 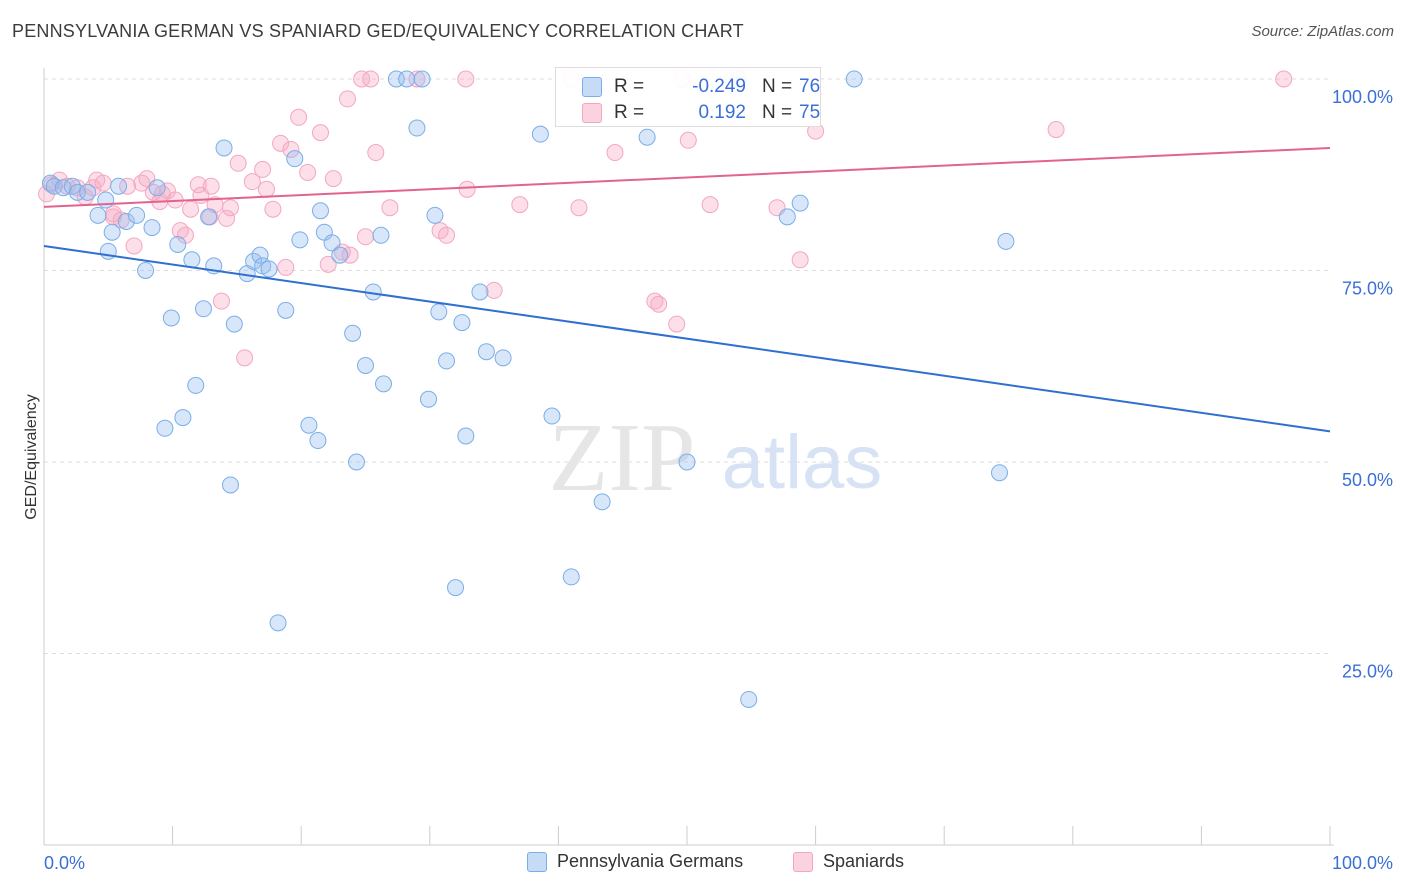 I want to click on y-tick-label: 50.0%, so click(x=1367, y=480).